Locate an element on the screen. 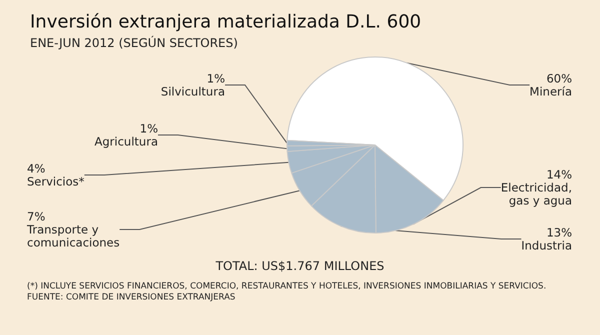 The height and width of the screenshot is (335, 600). source-note: FUENTE: COMITE DE INVERSIONES EXTRANJERAS is located at coordinates (131, 297).